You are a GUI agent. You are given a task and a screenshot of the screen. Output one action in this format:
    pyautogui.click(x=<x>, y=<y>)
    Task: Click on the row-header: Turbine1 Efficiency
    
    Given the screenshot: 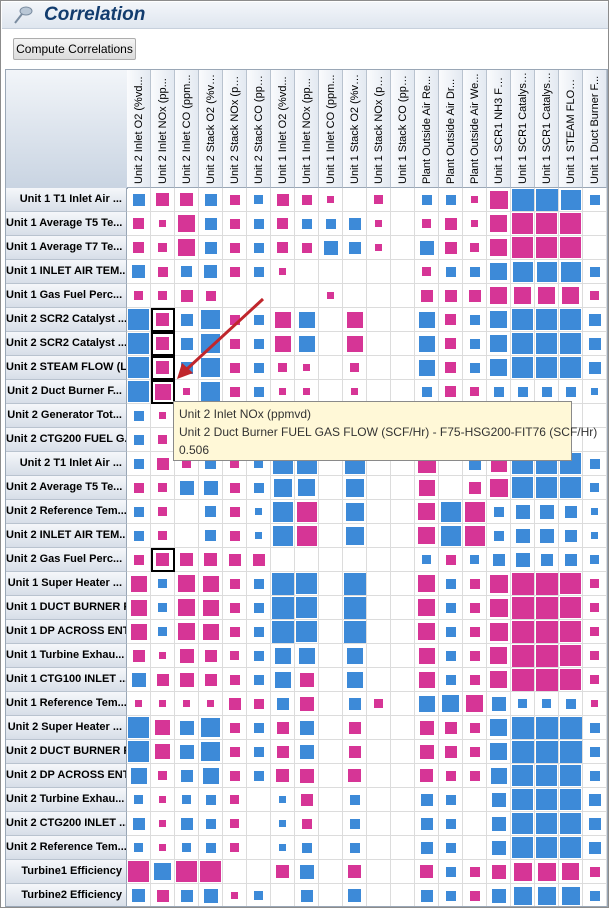 What is the action you would take?
    pyautogui.click(x=66, y=872)
    